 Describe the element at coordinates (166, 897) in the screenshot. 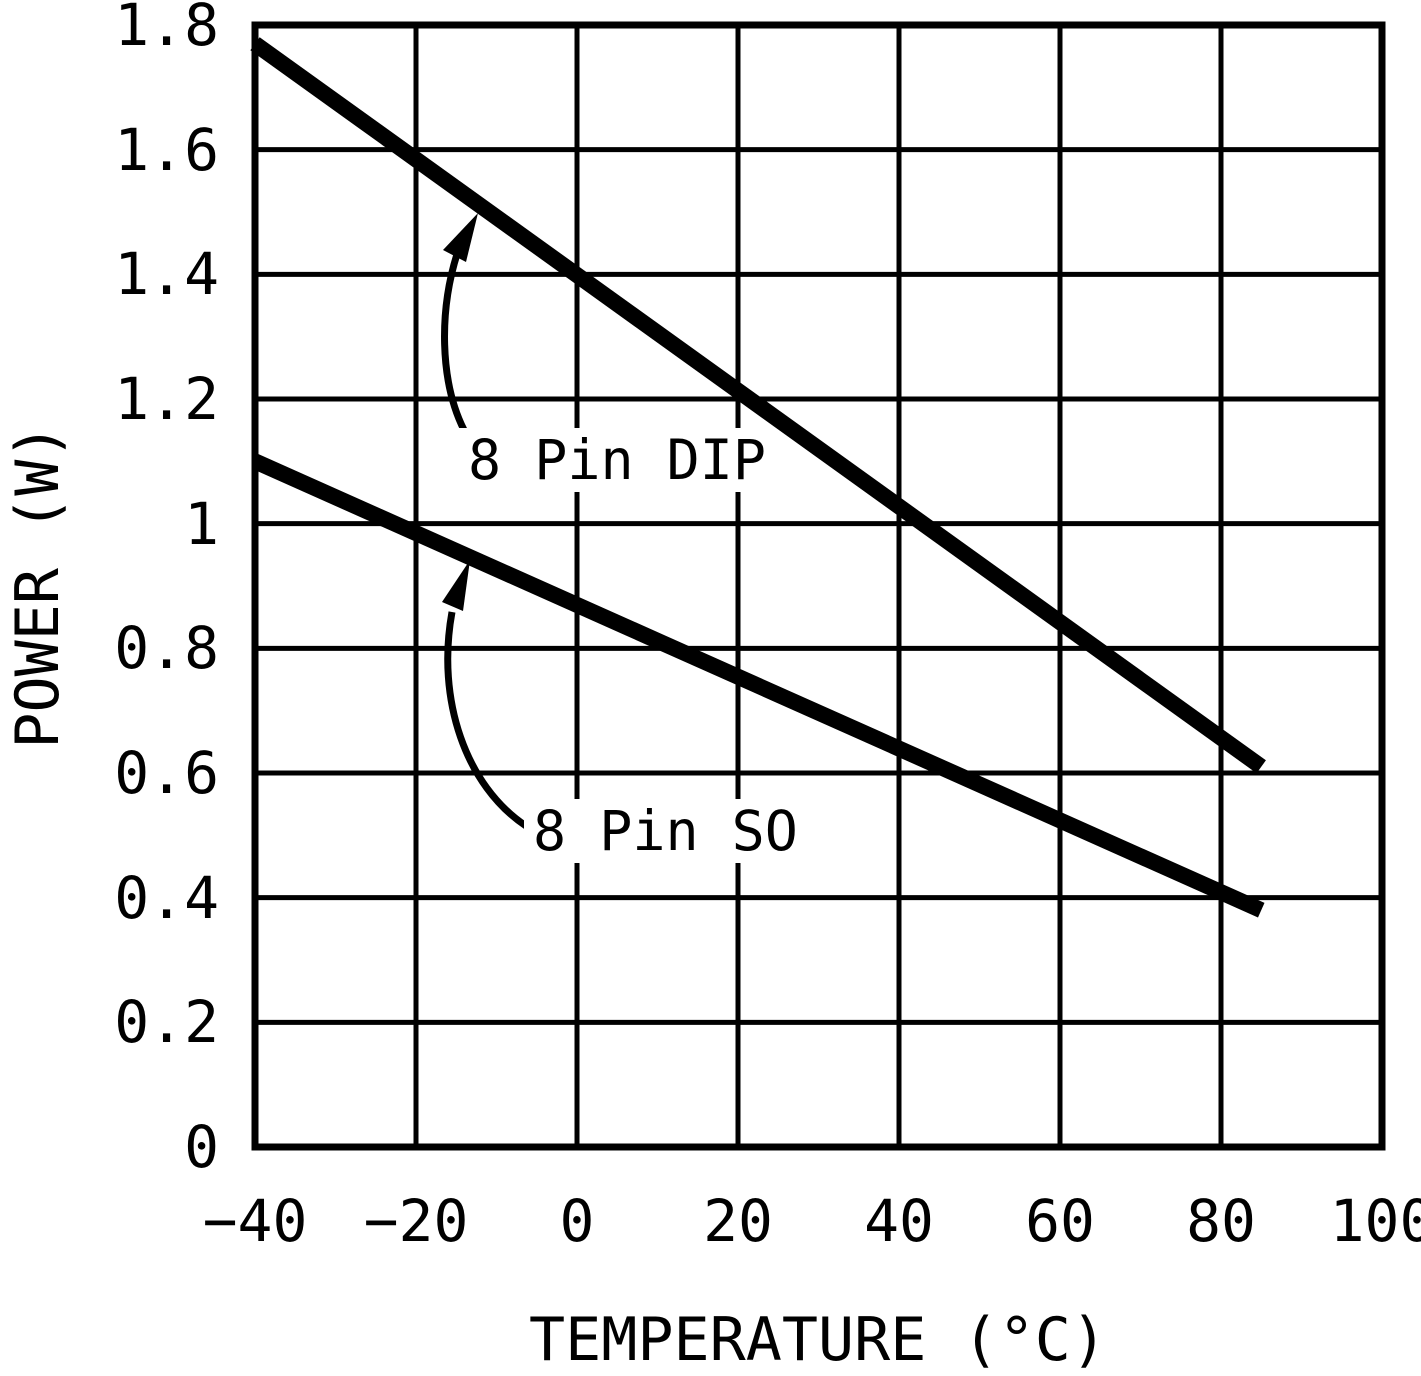

I see `y-tick-label: 0.4` at that location.